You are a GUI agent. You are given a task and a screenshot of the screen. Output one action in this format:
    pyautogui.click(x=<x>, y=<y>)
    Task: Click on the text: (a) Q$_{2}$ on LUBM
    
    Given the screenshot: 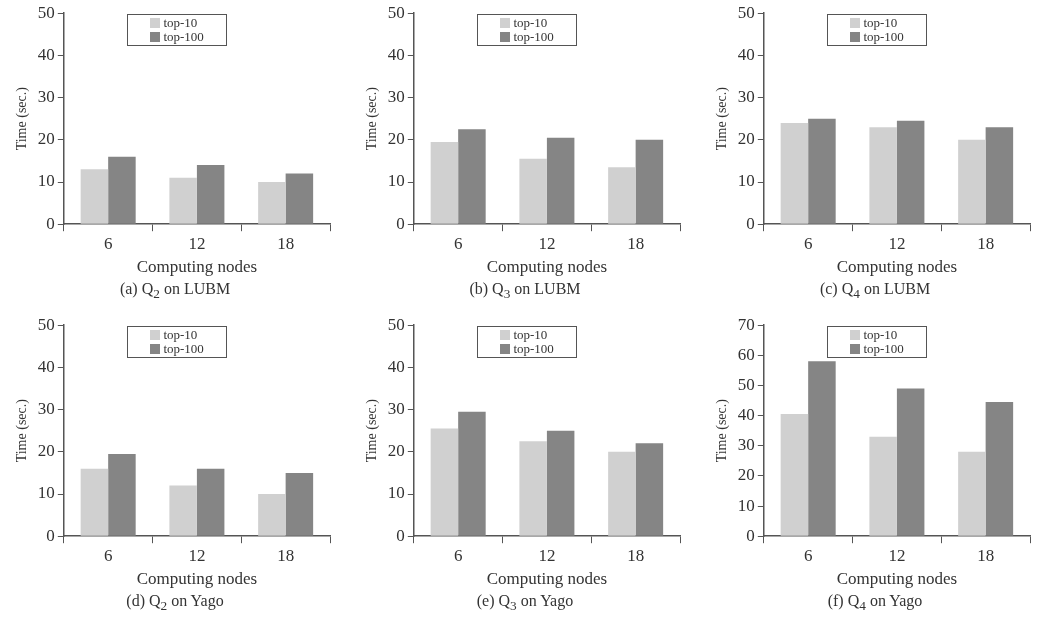 What is the action you would take?
    pyautogui.click(x=175, y=291)
    